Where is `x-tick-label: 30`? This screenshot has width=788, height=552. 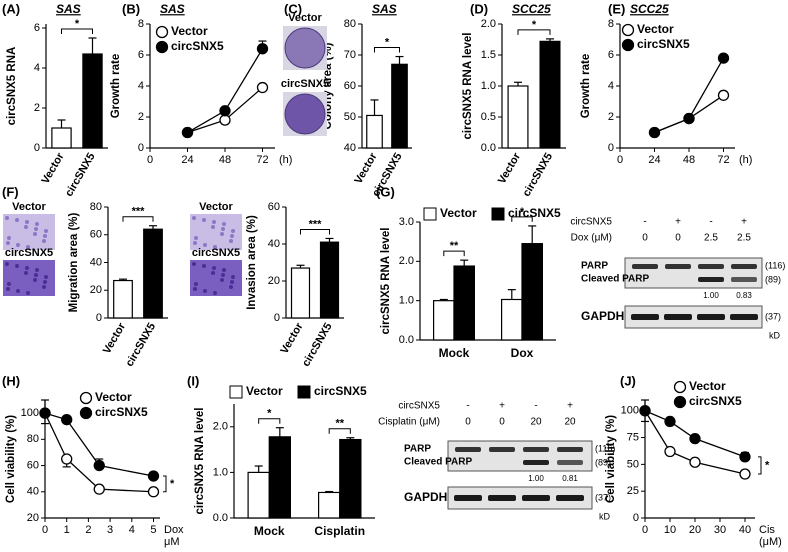 x-tick-label: 30 is located at coordinates (720, 530).